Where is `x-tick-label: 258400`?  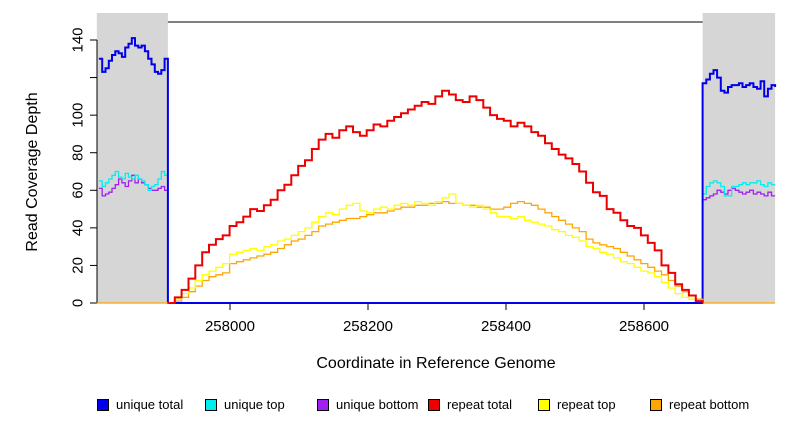 x-tick-label: 258400 is located at coordinates (506, 326).